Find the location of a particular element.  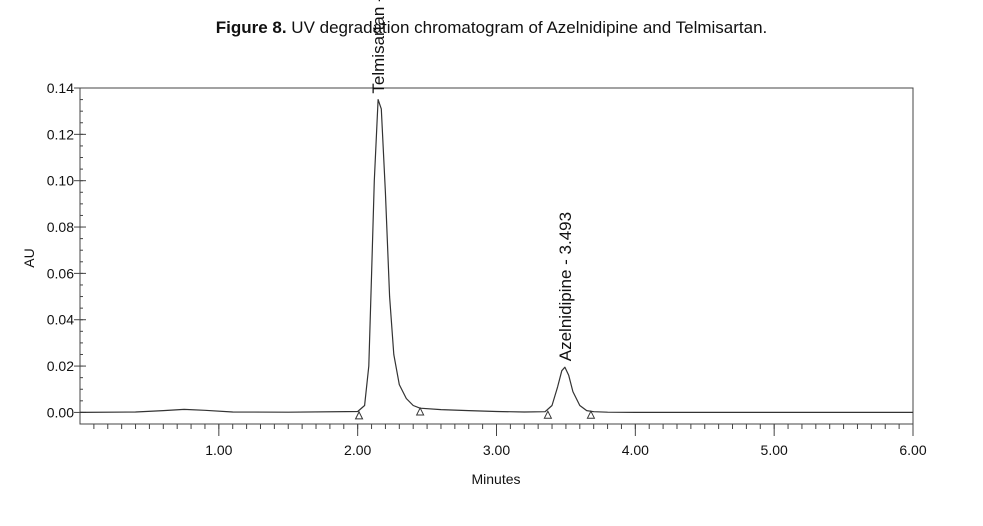

y-axis: 0.00 0.02 0.04 0.06 0.08 0.10 0.12 0.14 is located at coordinates (66, 250).